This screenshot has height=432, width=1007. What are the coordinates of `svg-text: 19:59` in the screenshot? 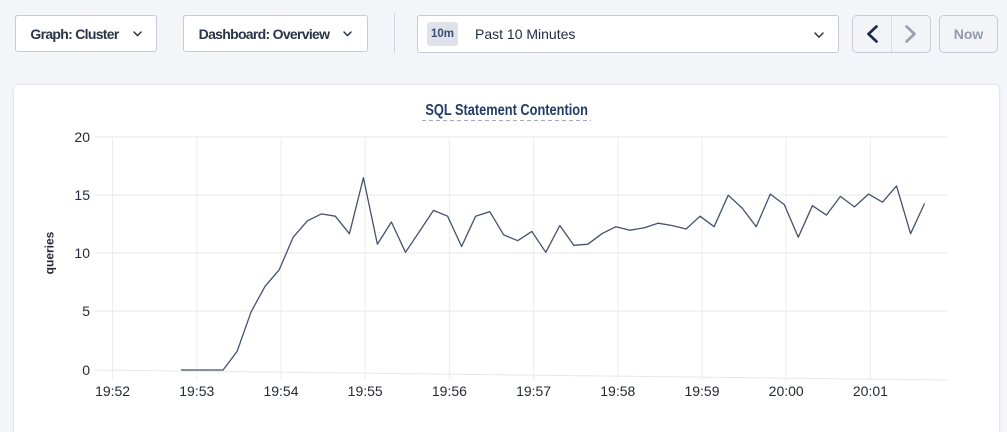 It's located at (701, 391).